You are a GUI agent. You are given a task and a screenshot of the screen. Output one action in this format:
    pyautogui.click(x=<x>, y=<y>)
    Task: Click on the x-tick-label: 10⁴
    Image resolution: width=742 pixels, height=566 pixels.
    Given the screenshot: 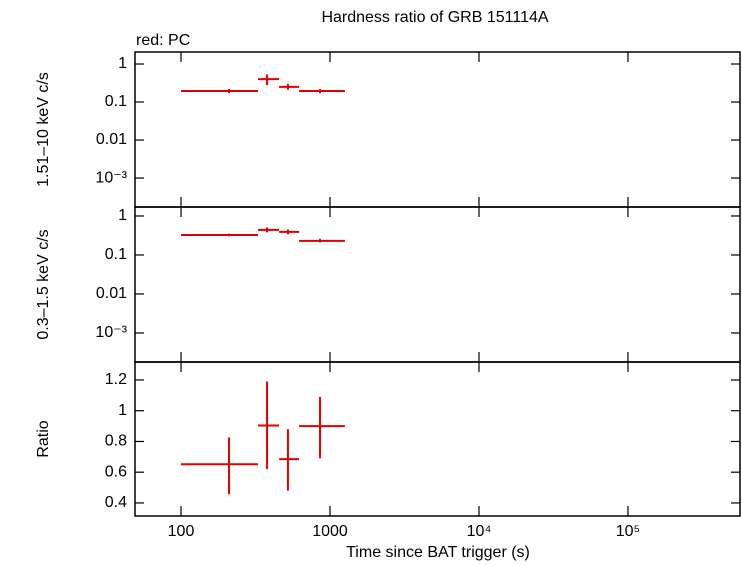 What is the action you would take?
    pyautogui.click(x=479, y=531)
    